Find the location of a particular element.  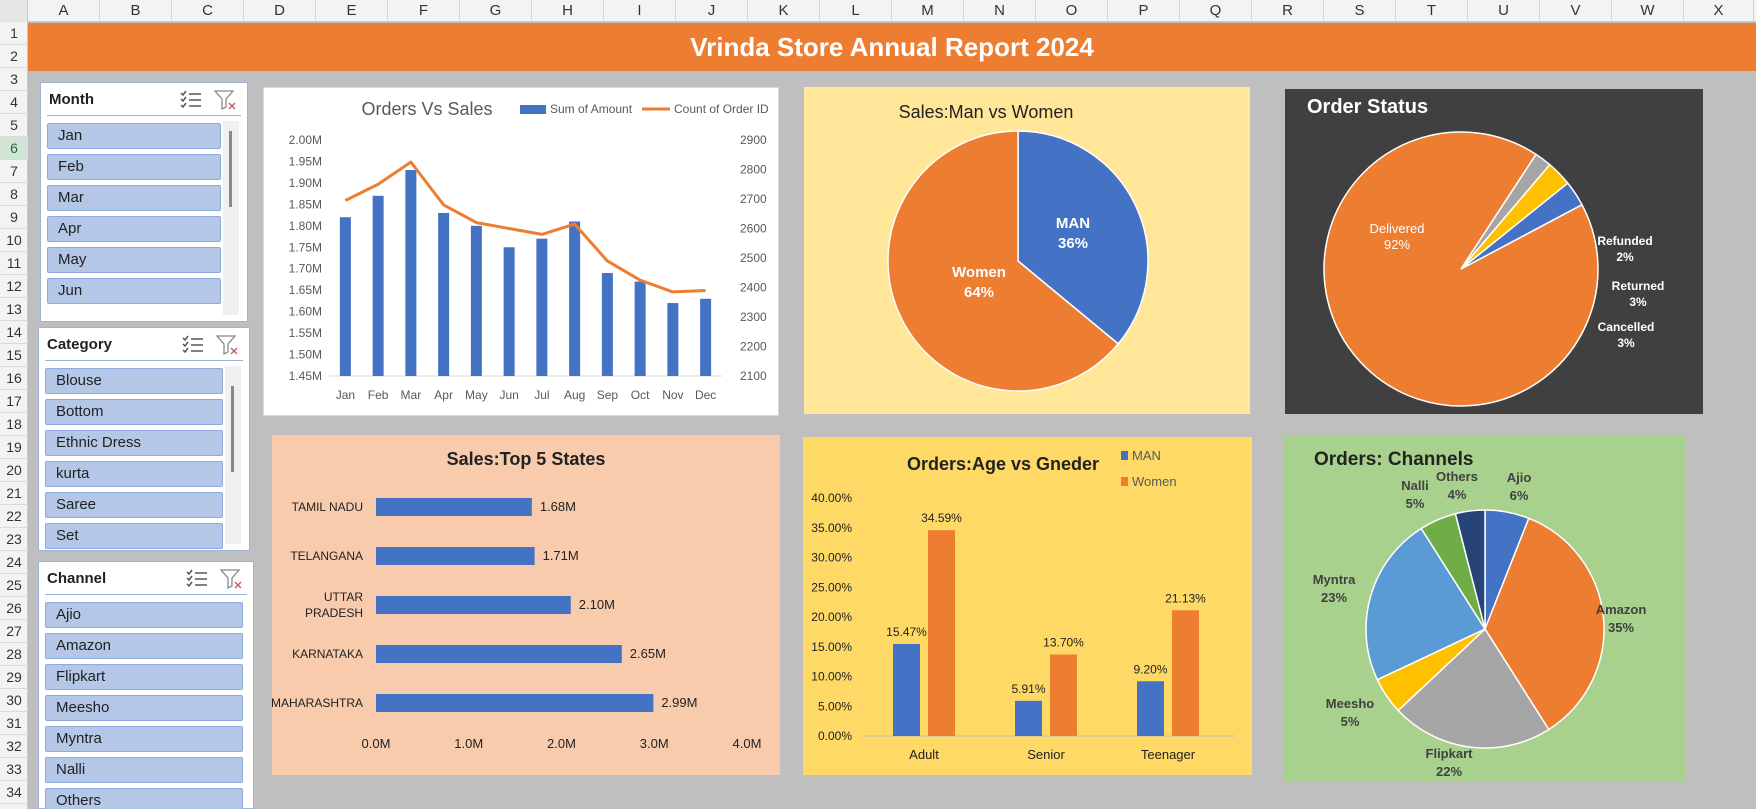

row-header-15: 15 is located at coordinates (14, 355).